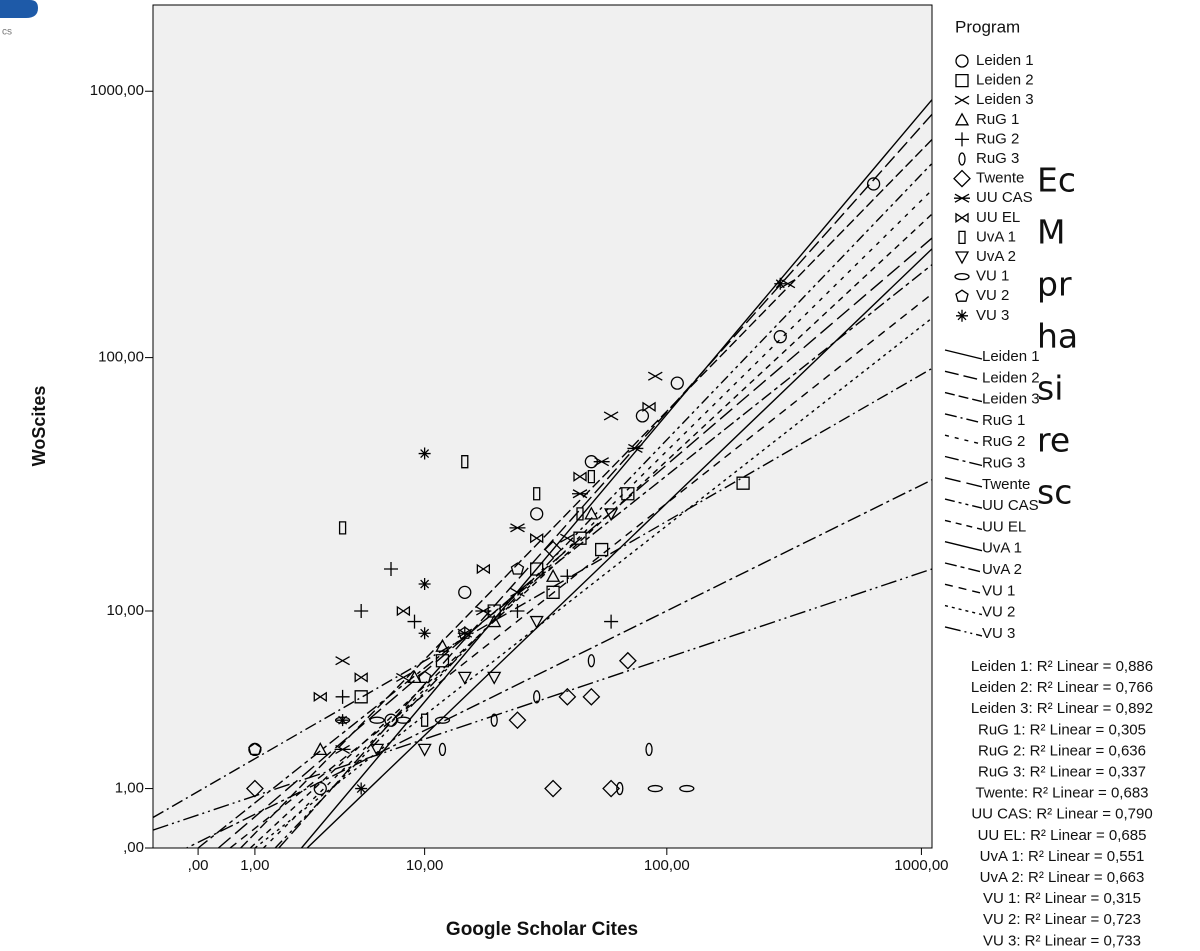 This screenshot has height=951, width=1200. Describe the element at coordinates (1005, 99) in the screenshot. I see `legend-label: Leiden 3` at that location.